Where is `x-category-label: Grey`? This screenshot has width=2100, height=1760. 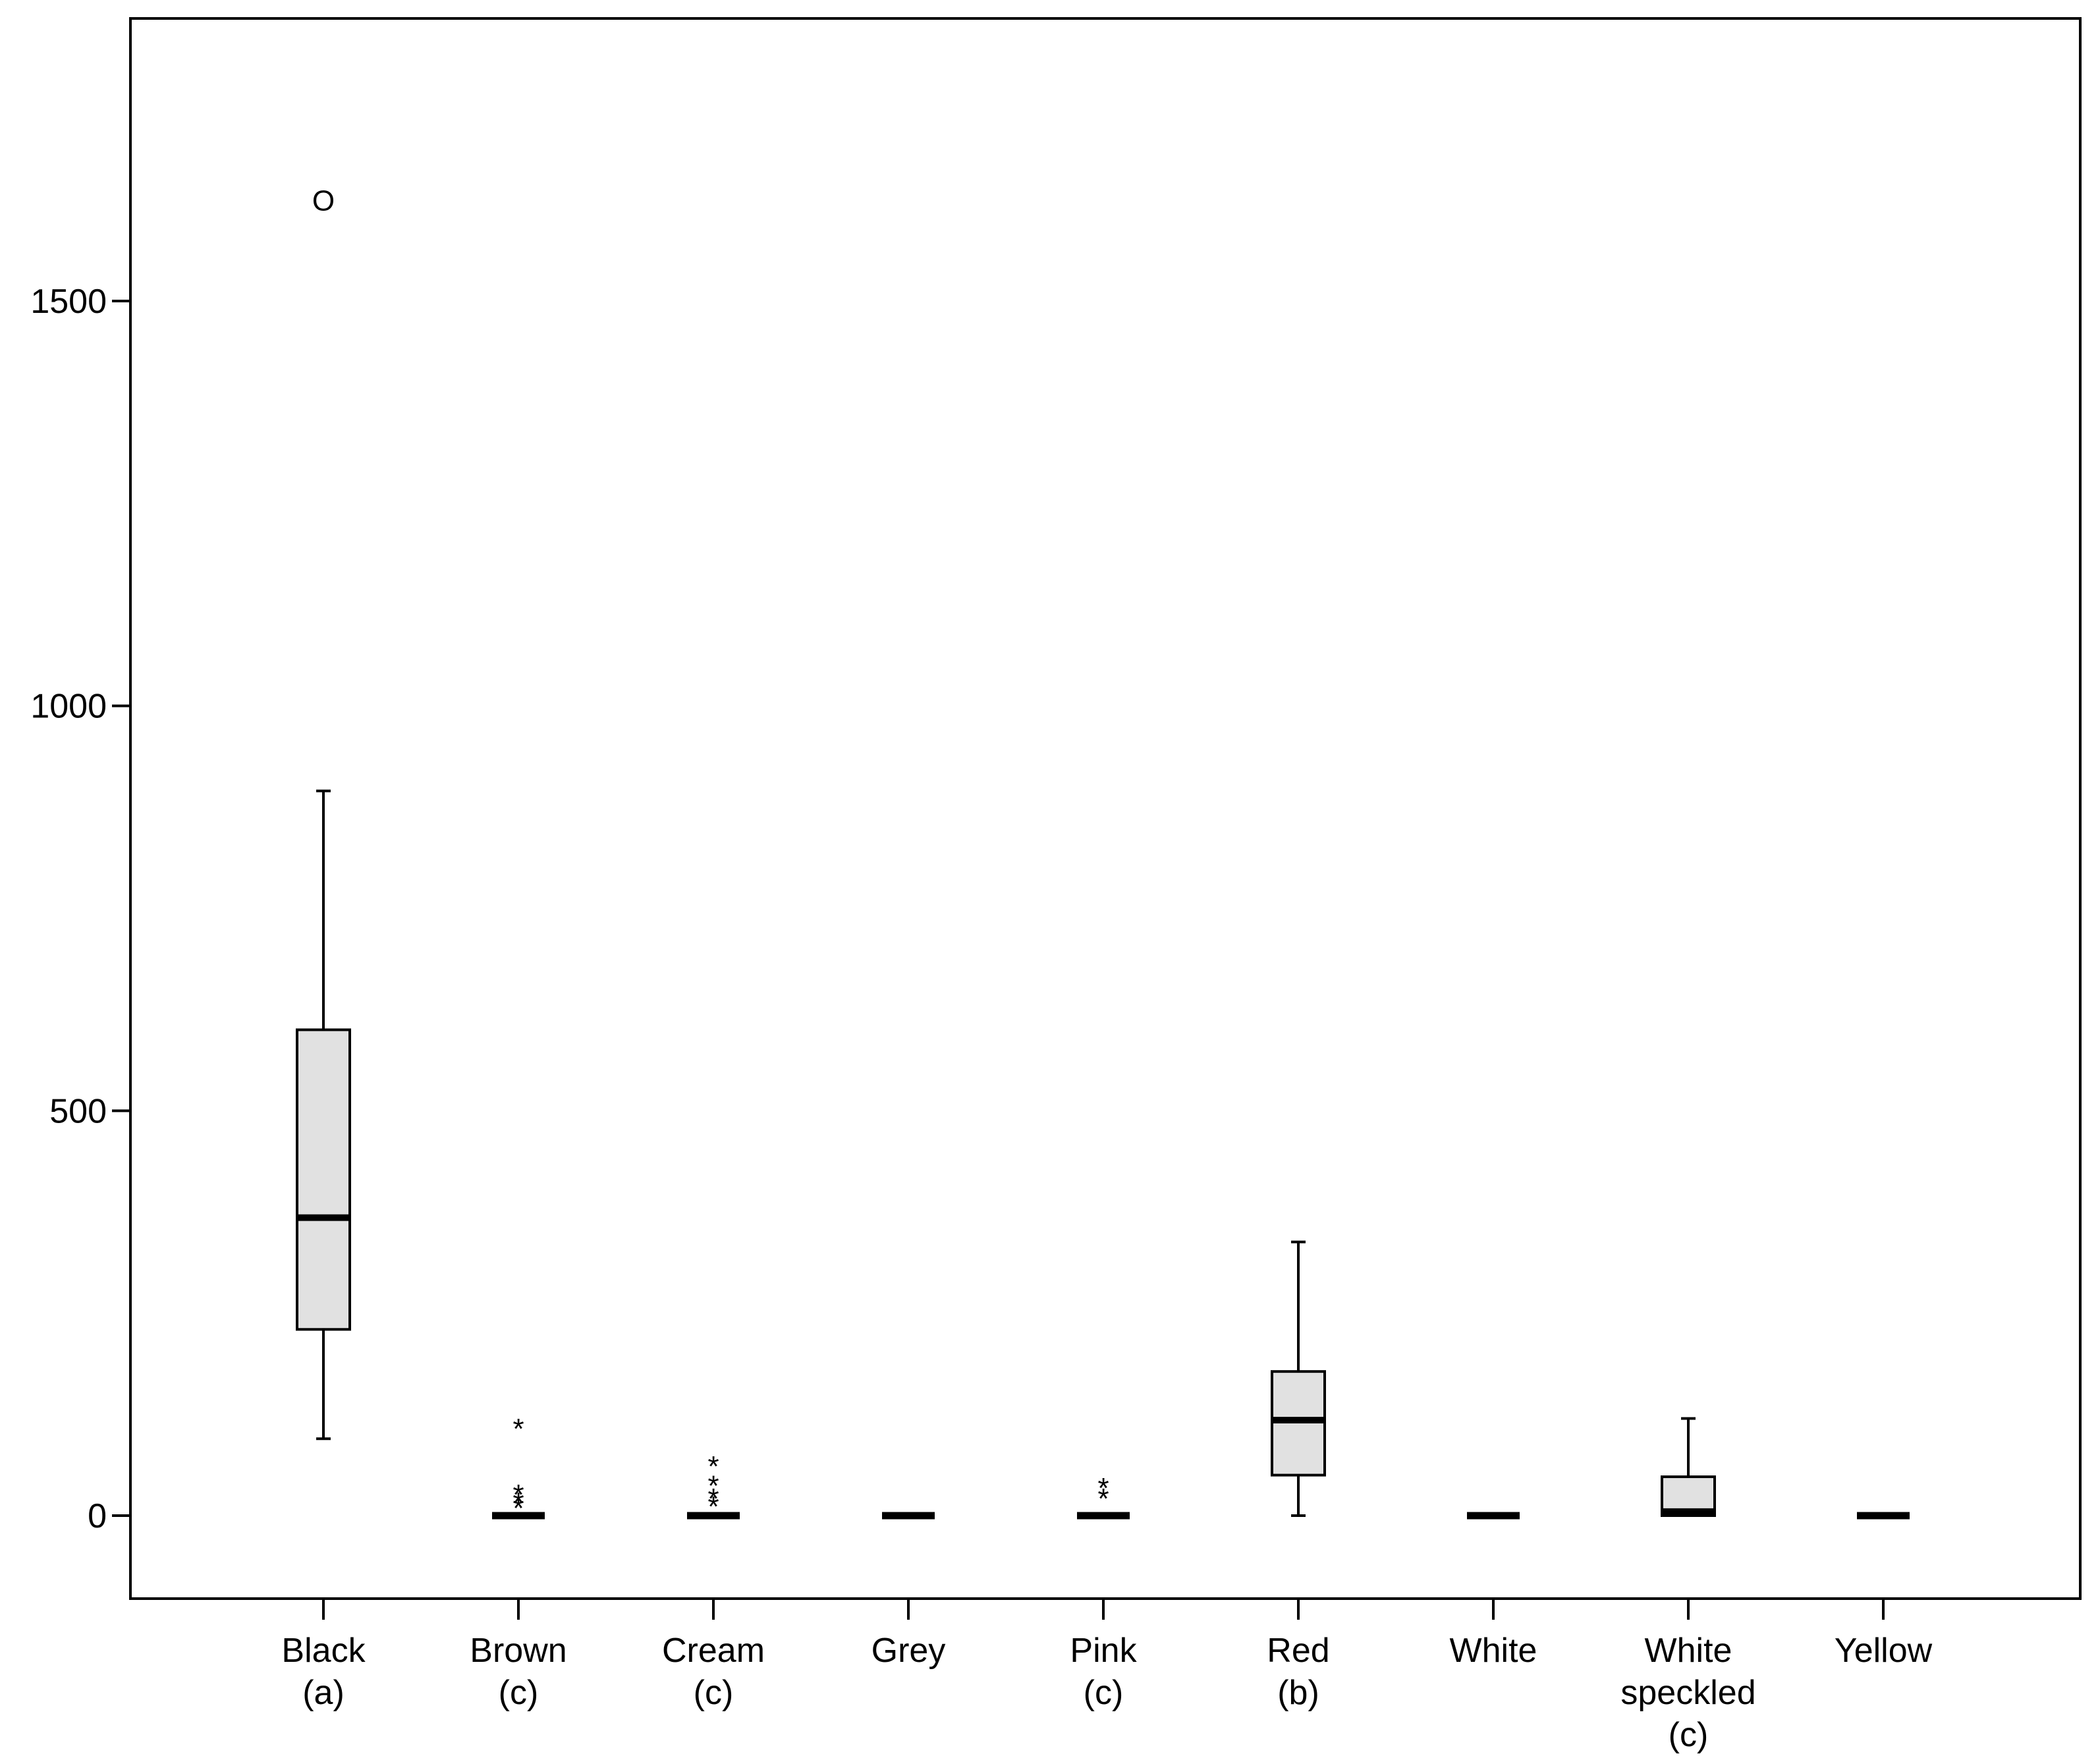
x-category-label: Grey is located at coordinates (909, 1651).